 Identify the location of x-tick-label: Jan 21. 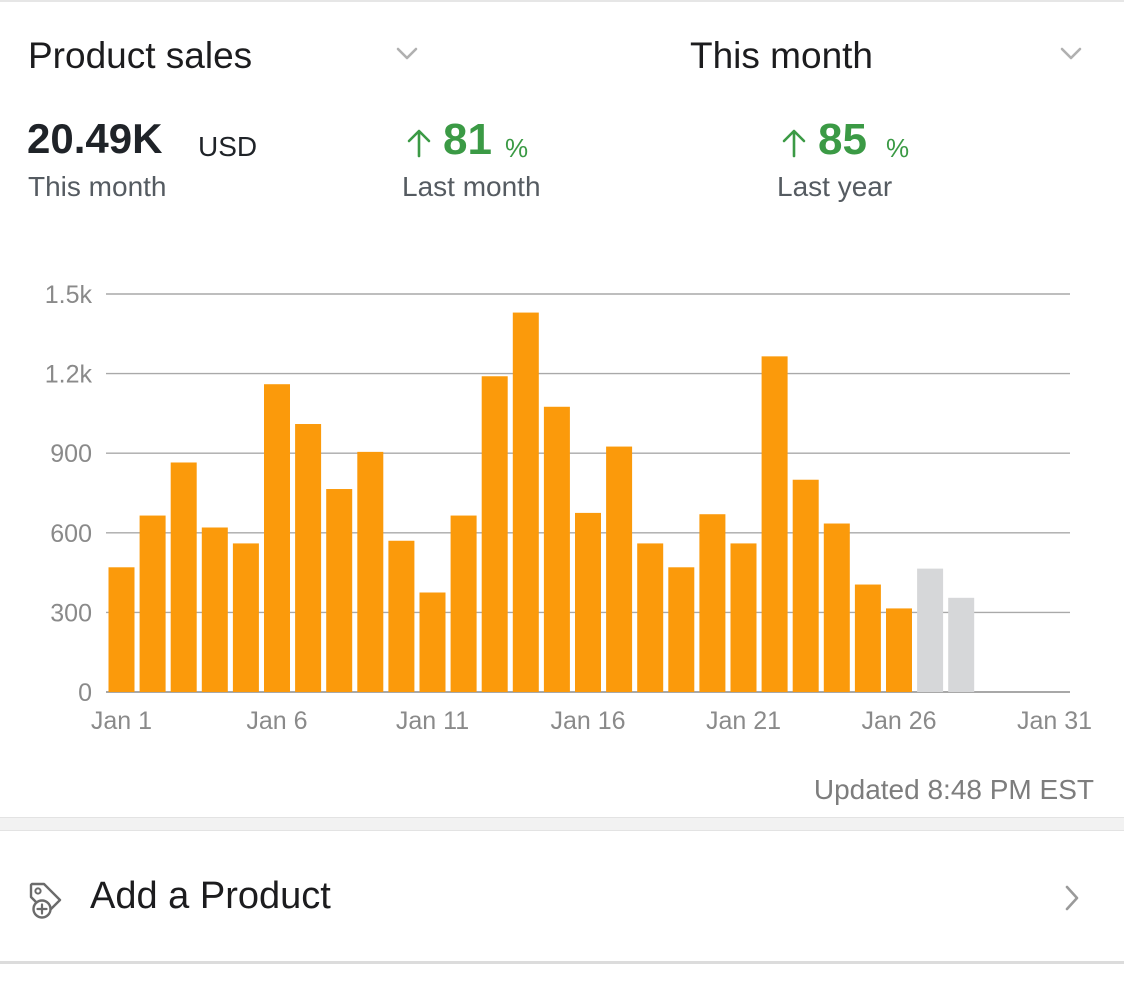
(743, 721).